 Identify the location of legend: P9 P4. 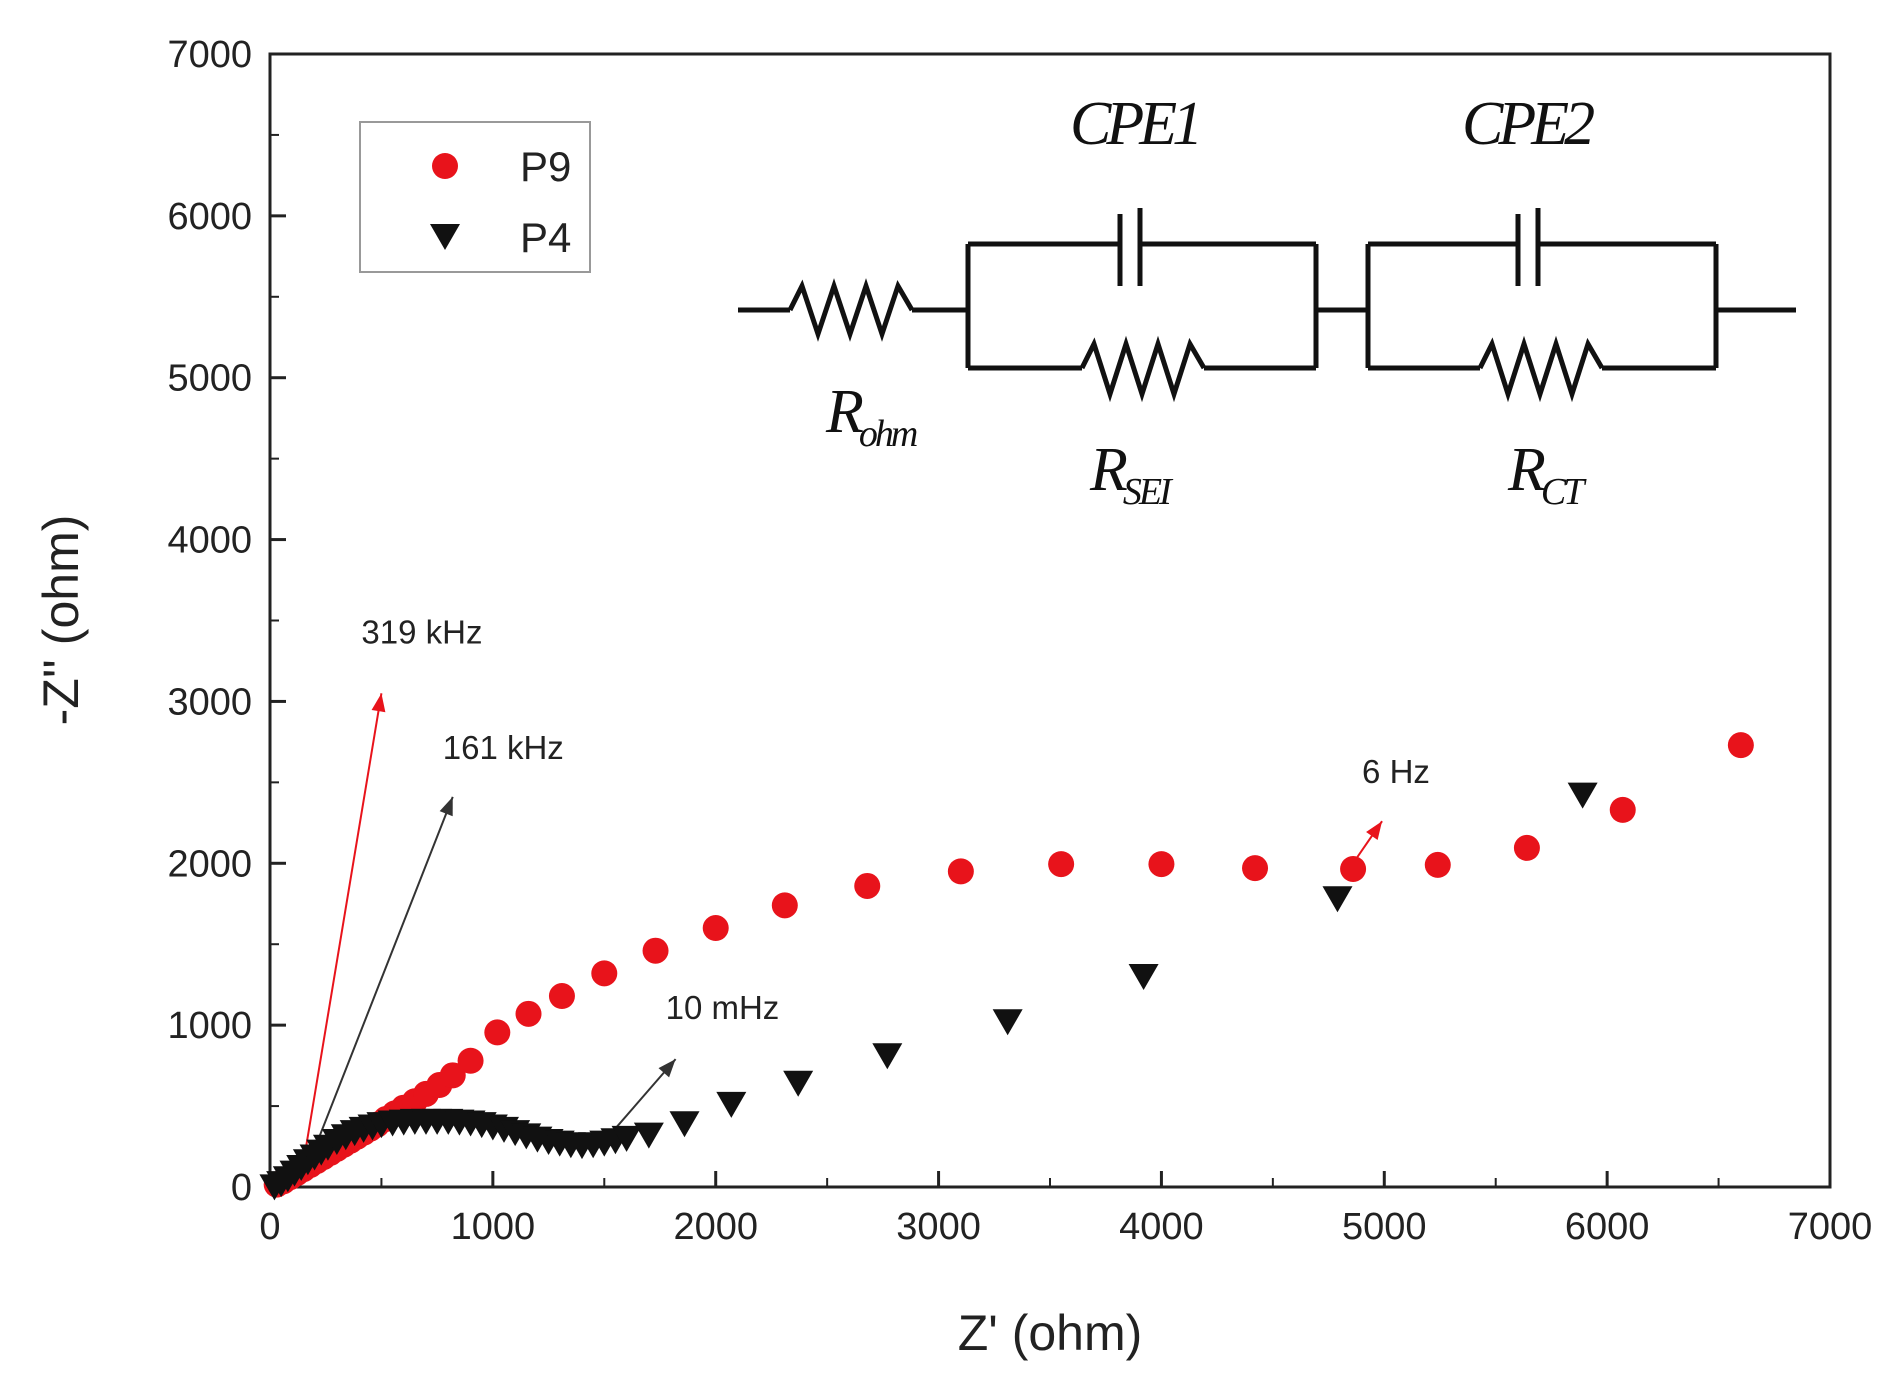
(475, 197).